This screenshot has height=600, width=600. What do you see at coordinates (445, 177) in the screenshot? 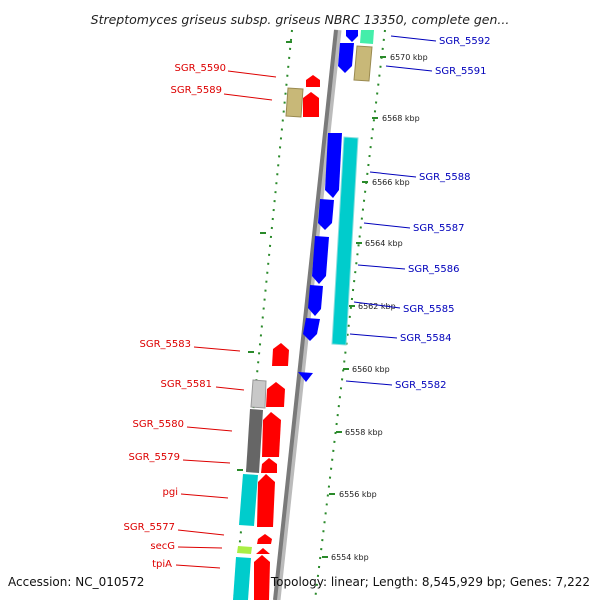
I see `label-sgr5588: SGR_5588` at bounding box center [445, 177].